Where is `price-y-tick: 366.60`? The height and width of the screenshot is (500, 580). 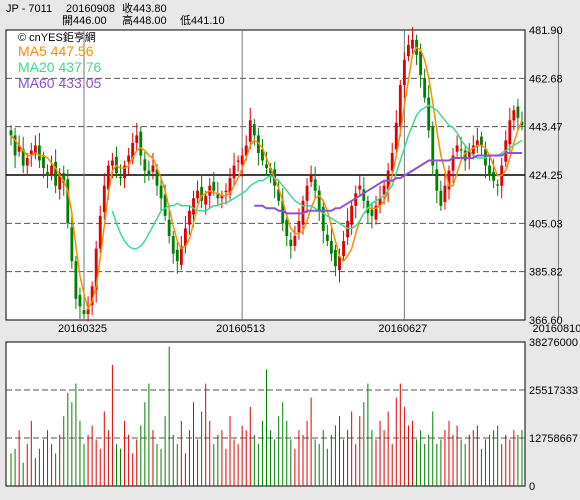
price-y-tick: 366.60 is located at coordinates (546, 321).